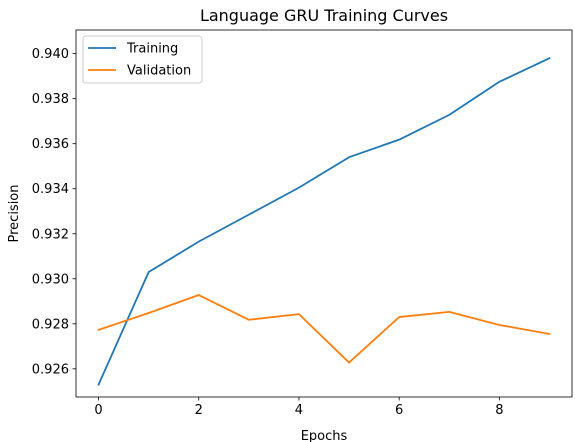 This screenshot has height=442, width=575. Describe the element at coordinates (50, 144) in the screenshot. I see `y-tick-label: 0.936` at that location.